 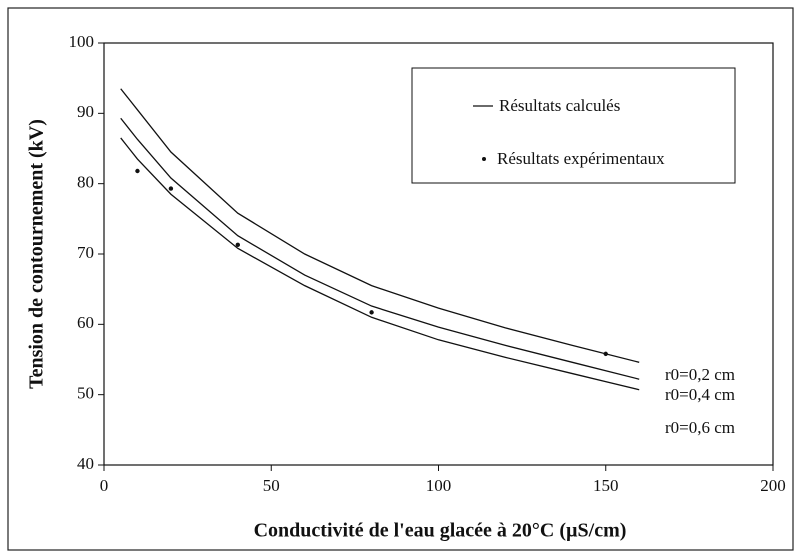 I want to click on legend-label: Résultats expérimentaux, so click(x=581, y=158).